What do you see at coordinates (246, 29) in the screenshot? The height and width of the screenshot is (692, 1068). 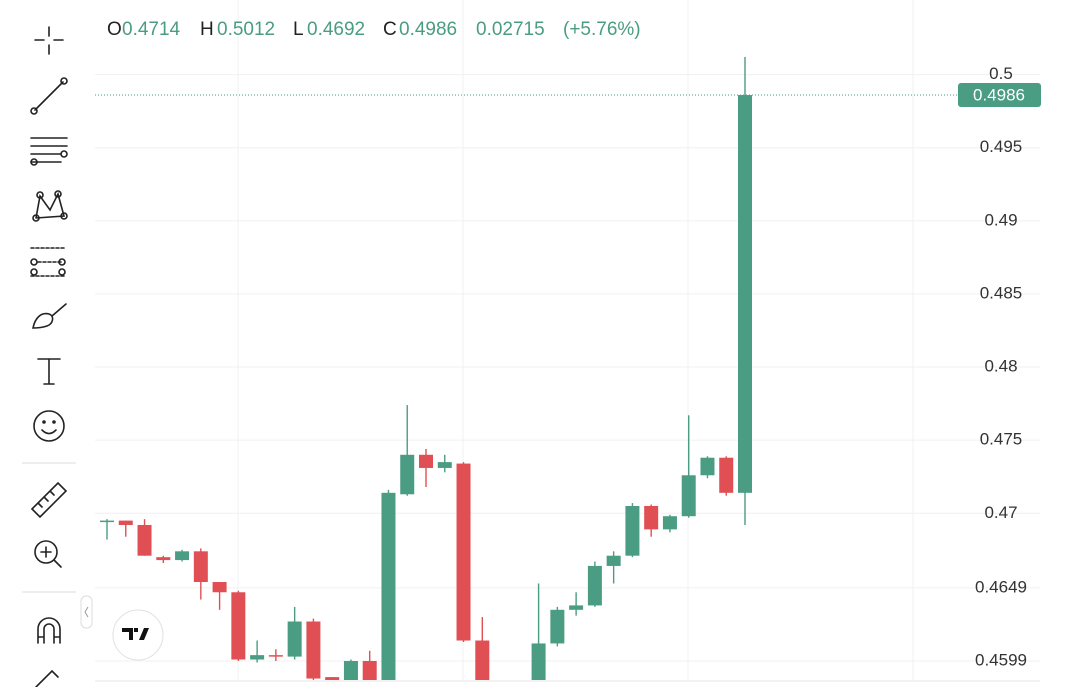 I see `legend-value: 0.5012` at bounding box center [246, 29].